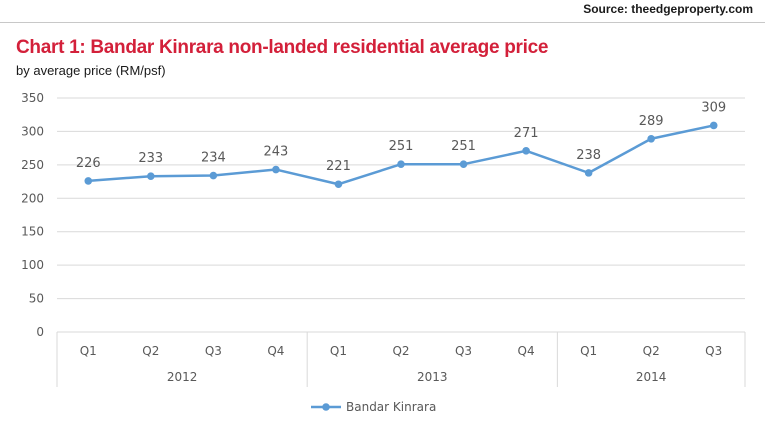  What do you see at coordinates (713, 107) in the screenshot?
I see `data-label: 309` at bounding box center [713, 107].